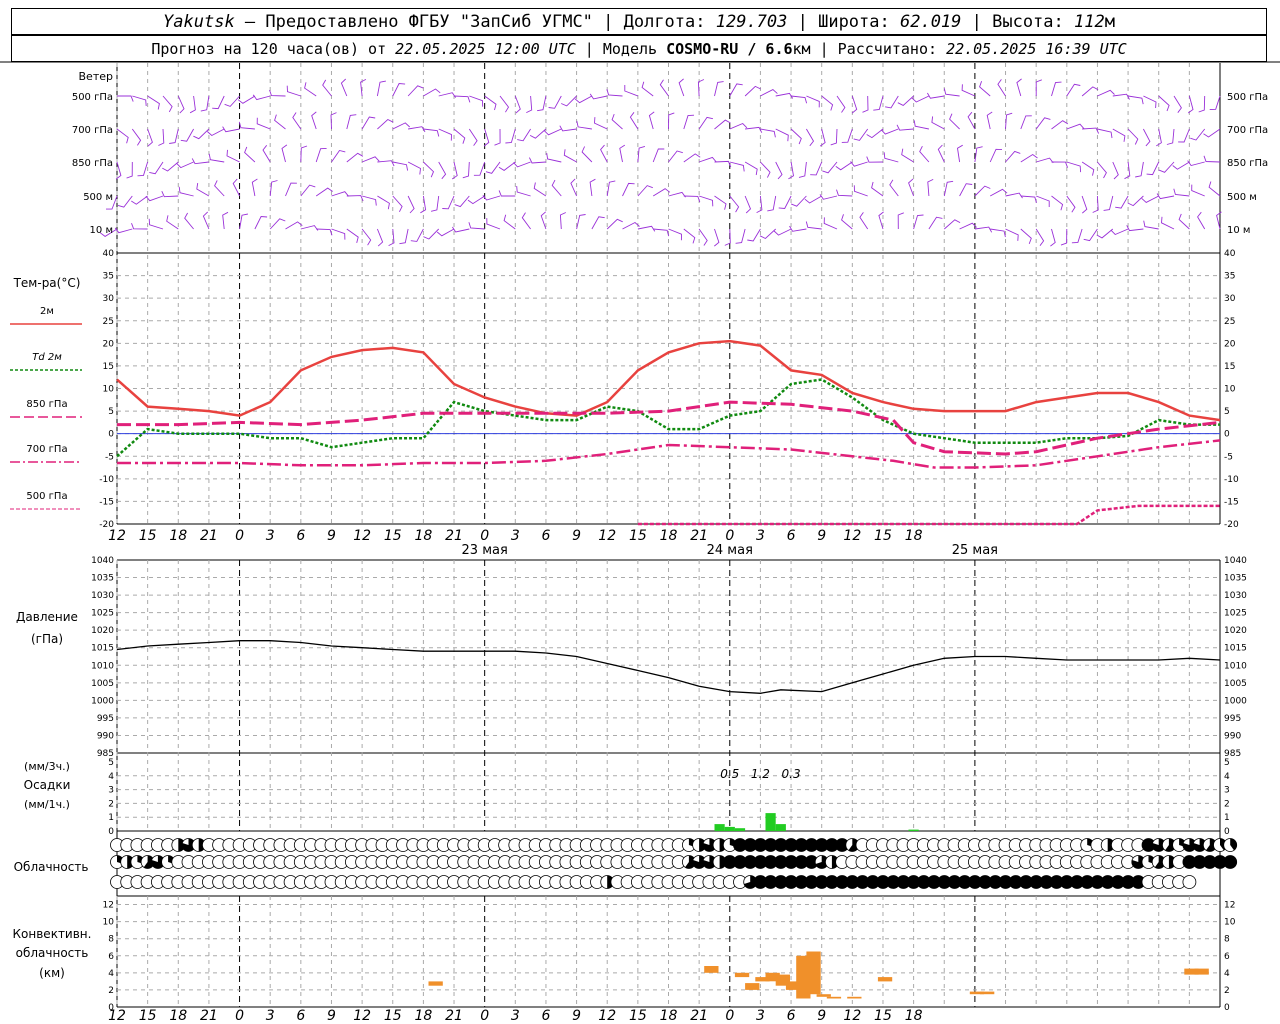 The width and height of the screenshot is (1280, 1024). What do you see at coordinates (1227, 435) in the screenshot?
I see `temp-ytick-right-8: 0` at bounding box center [1227, 435].